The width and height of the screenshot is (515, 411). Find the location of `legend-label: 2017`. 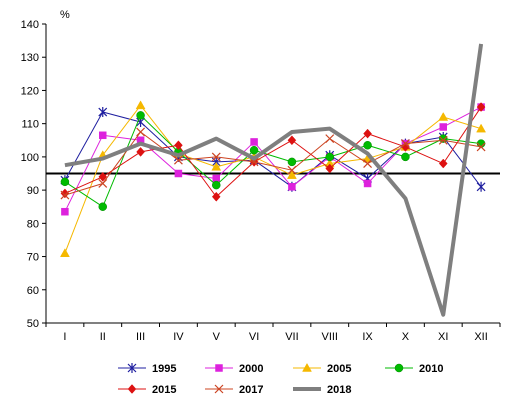

legend-label: 2017 is located at coordinates (251, 390).